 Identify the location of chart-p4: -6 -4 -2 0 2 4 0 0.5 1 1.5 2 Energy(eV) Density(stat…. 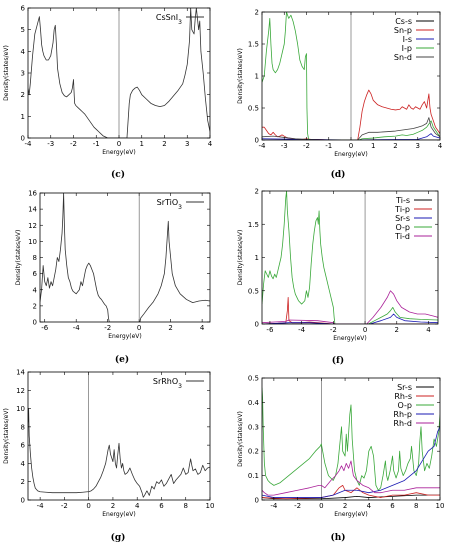
(338, 277).